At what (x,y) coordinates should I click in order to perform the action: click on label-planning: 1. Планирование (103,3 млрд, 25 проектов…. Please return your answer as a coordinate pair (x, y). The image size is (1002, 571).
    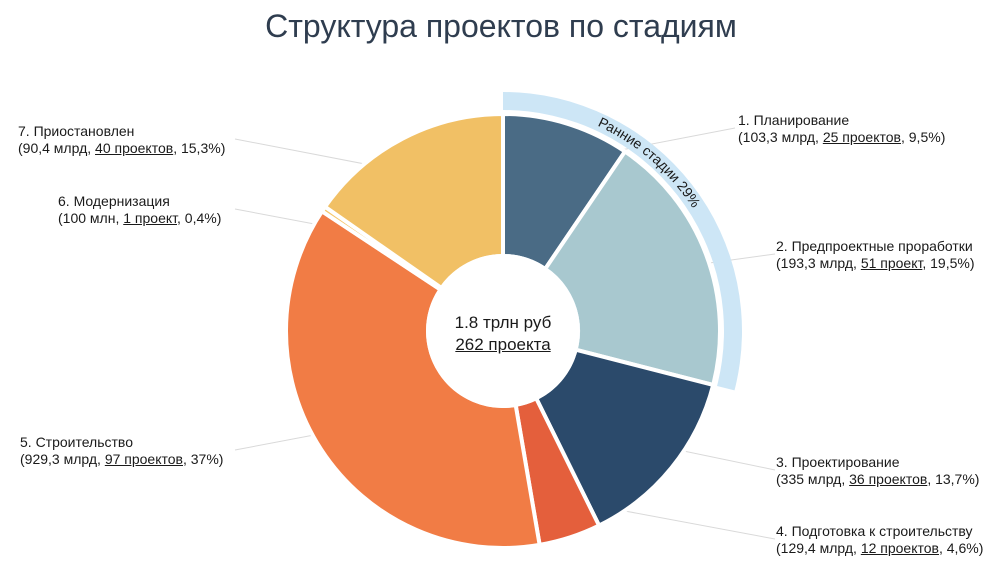
    Looking at the image, I should click on (842, 128).